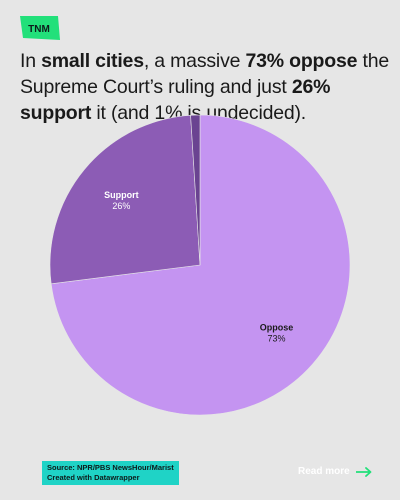 The height and width of the screenshot is (500, 400). What do you see at coordinates (175, 100) in the screenshot?
I see `headline-emphasis: 26% support` at bounding box center [175, 100].